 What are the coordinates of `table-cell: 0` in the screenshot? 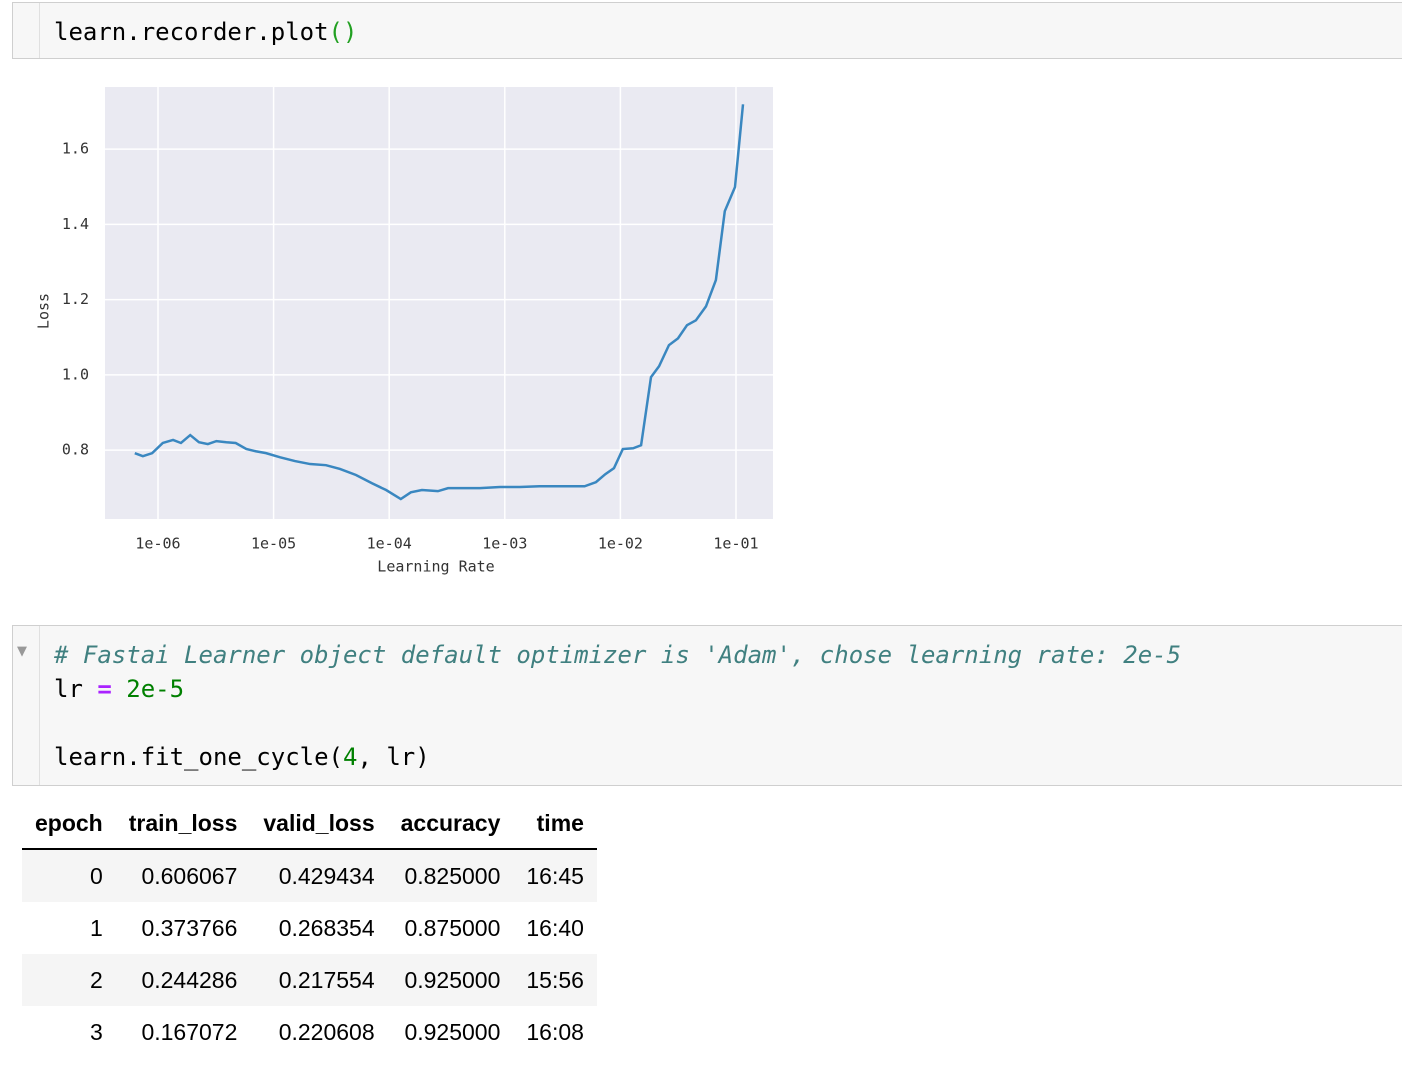 It's located at (69, 875).